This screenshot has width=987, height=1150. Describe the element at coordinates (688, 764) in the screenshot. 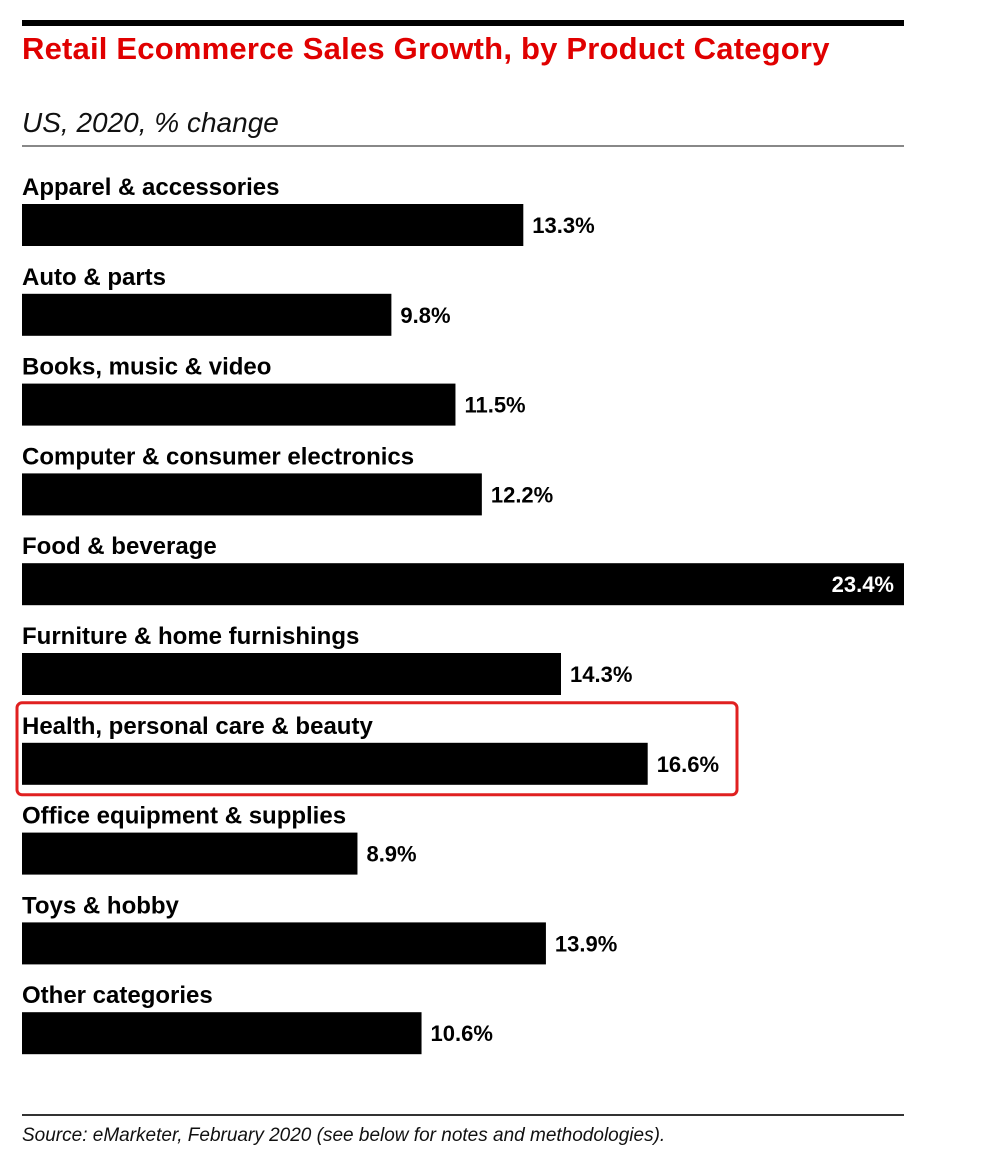

I see `value-label: 16.6%` at that location.